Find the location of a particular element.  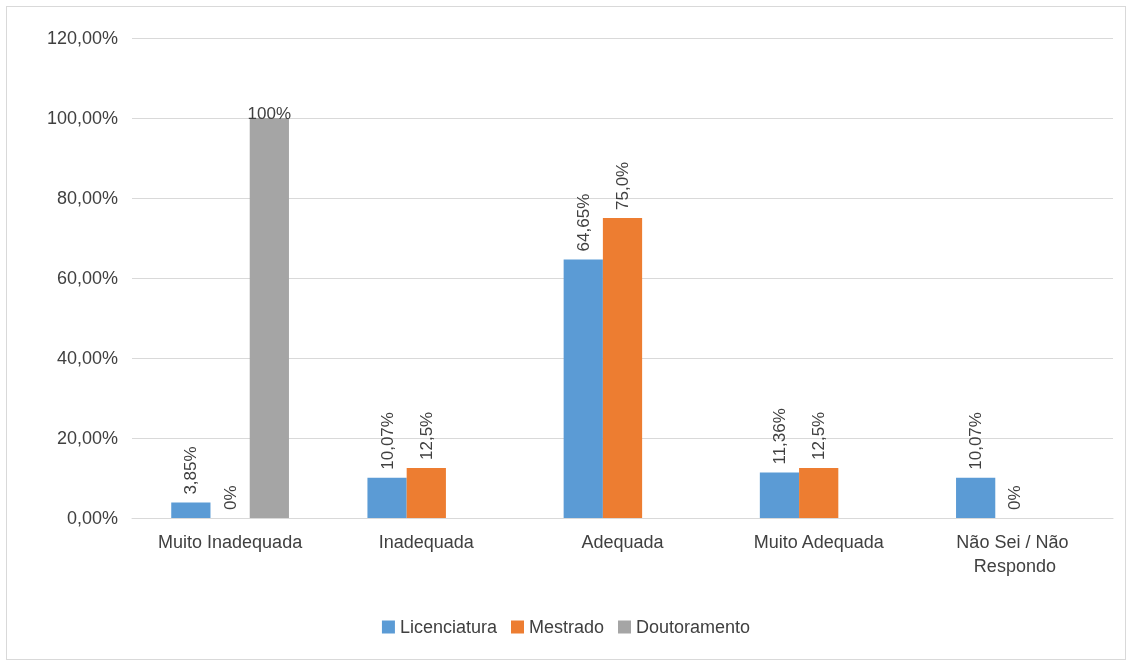

y-tick-label: 120,00% is located at coordinates (82, 38).